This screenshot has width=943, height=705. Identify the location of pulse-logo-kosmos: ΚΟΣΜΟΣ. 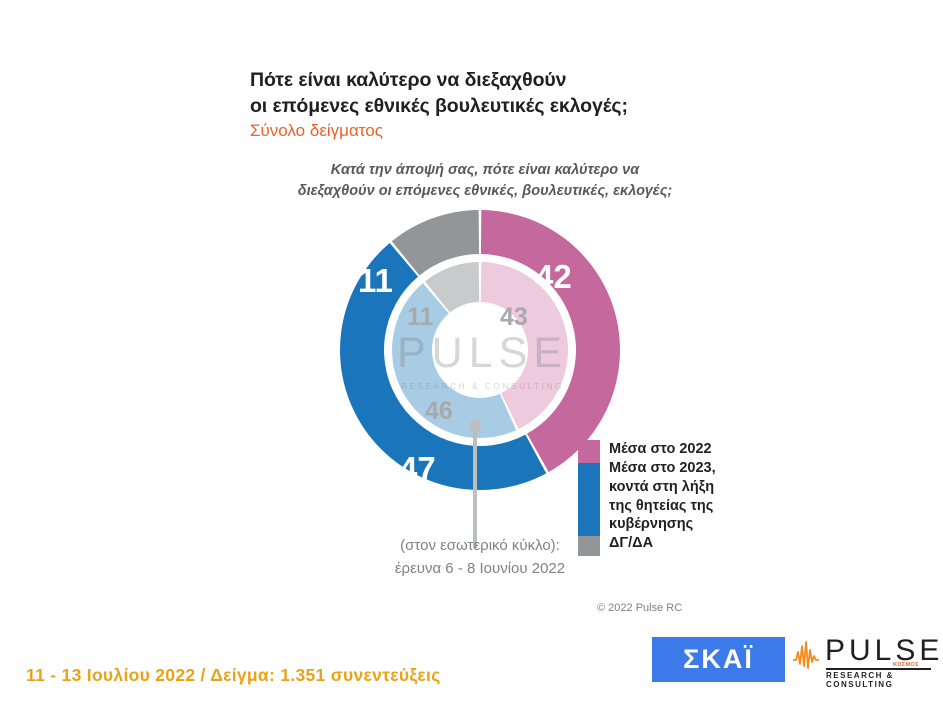
(906, 665).